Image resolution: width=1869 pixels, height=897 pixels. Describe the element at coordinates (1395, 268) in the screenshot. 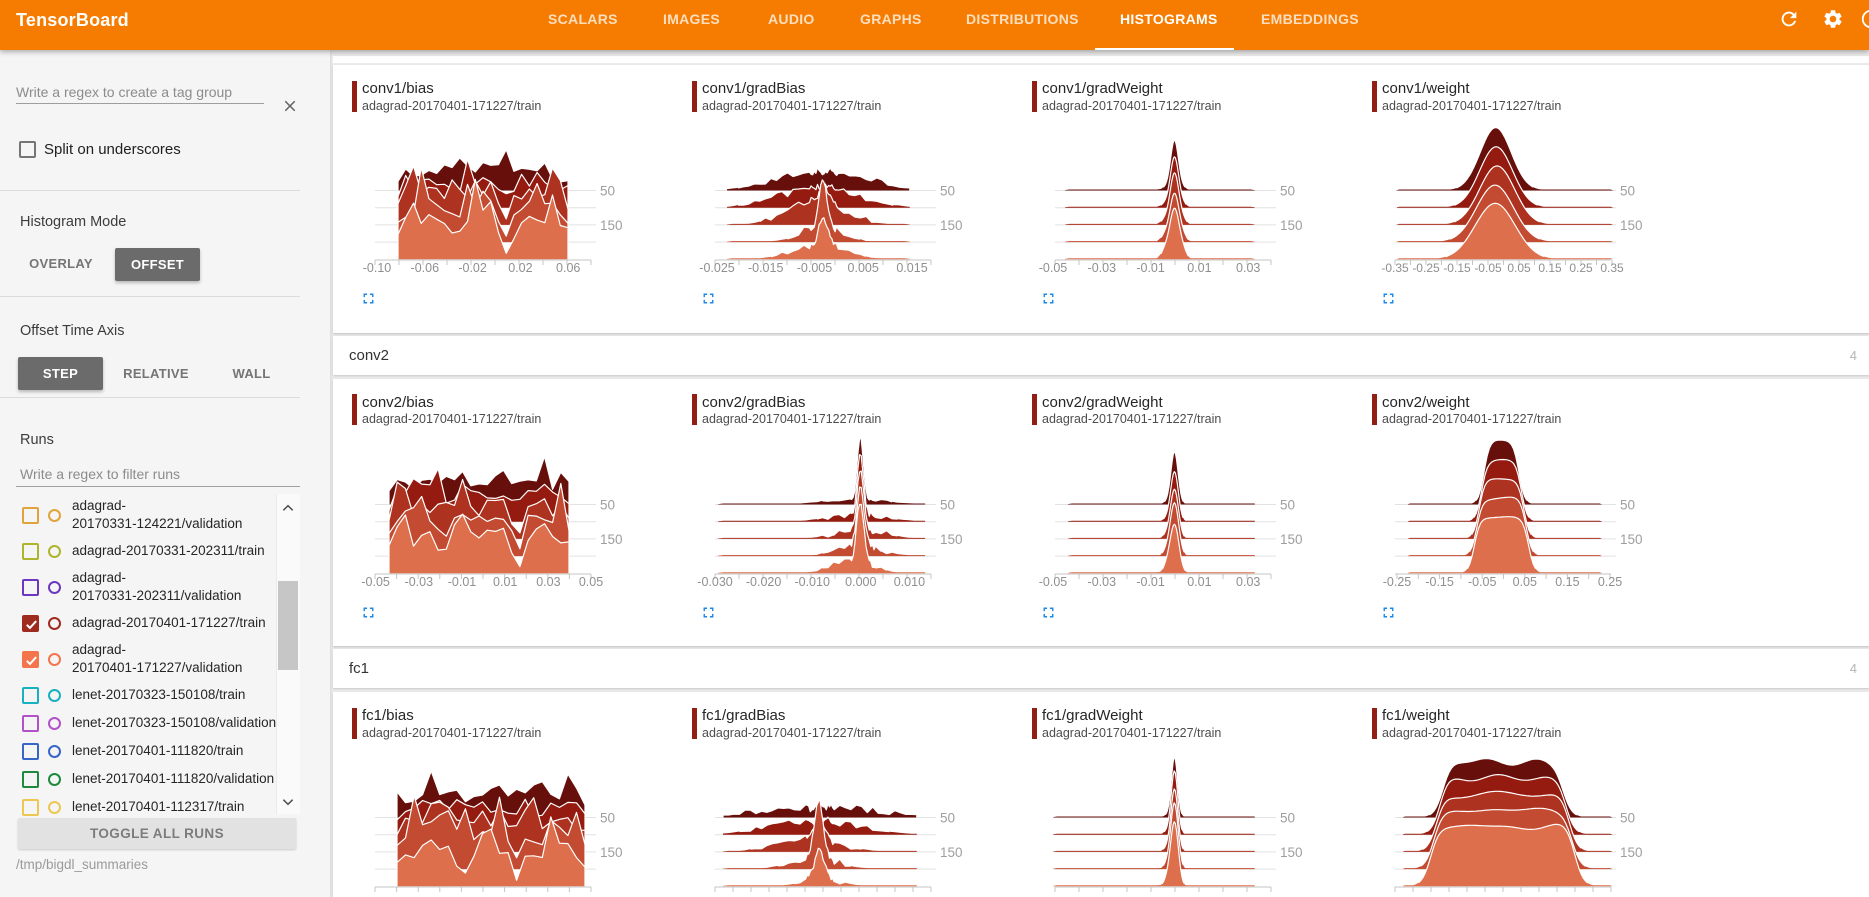

I see `svg-text: -0.35` at that location.